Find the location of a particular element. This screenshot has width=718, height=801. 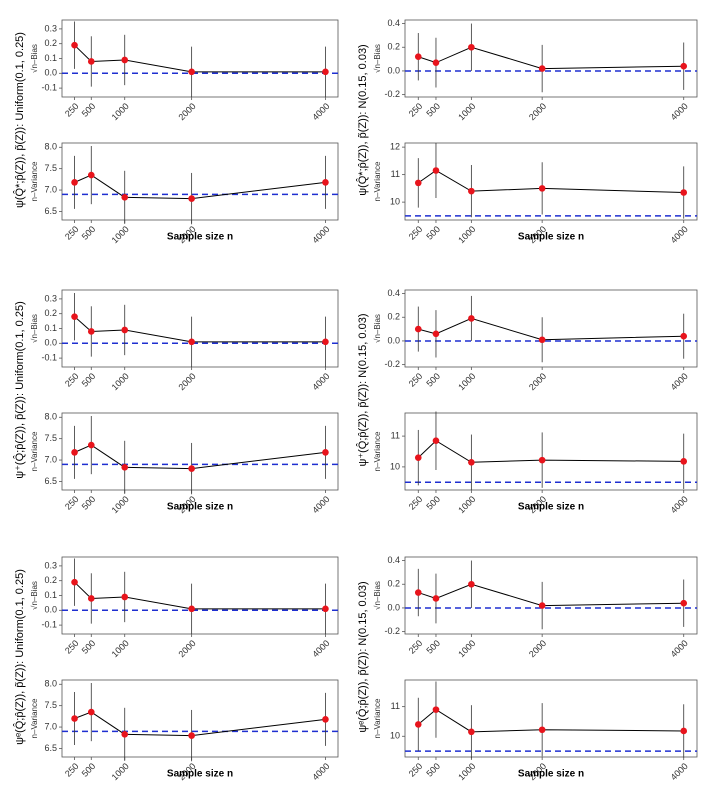

y-tick-label: 10 is located at coordinates (395, 202).